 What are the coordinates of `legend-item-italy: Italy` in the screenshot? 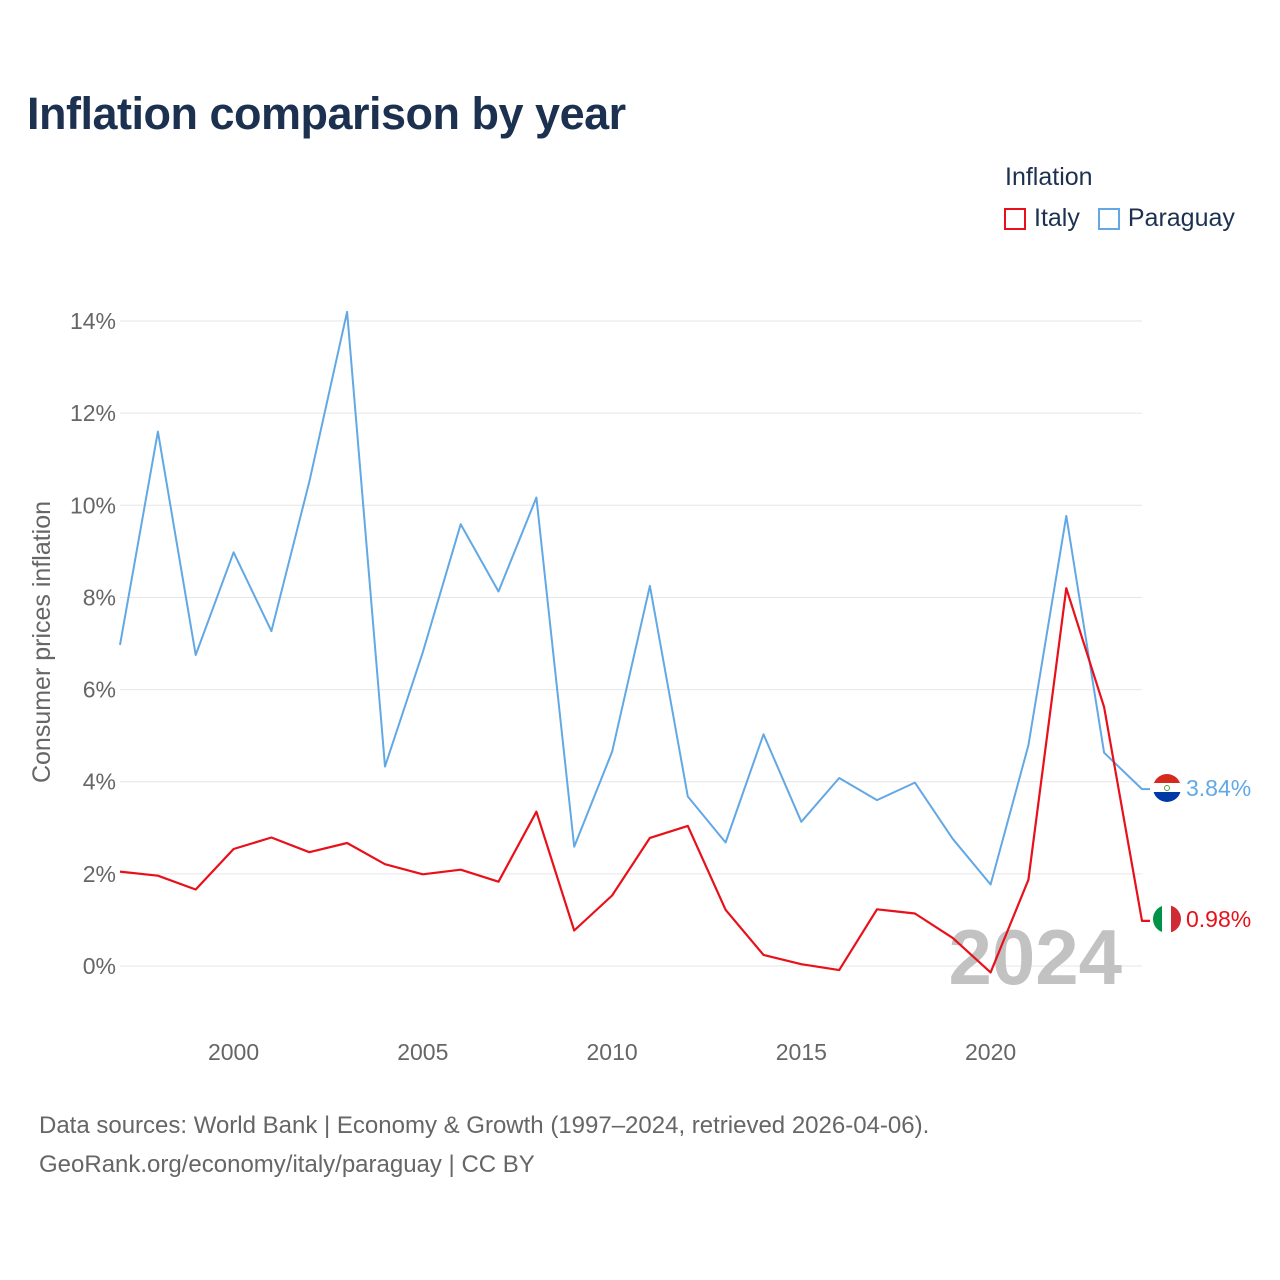 It's located at (1042, 218).